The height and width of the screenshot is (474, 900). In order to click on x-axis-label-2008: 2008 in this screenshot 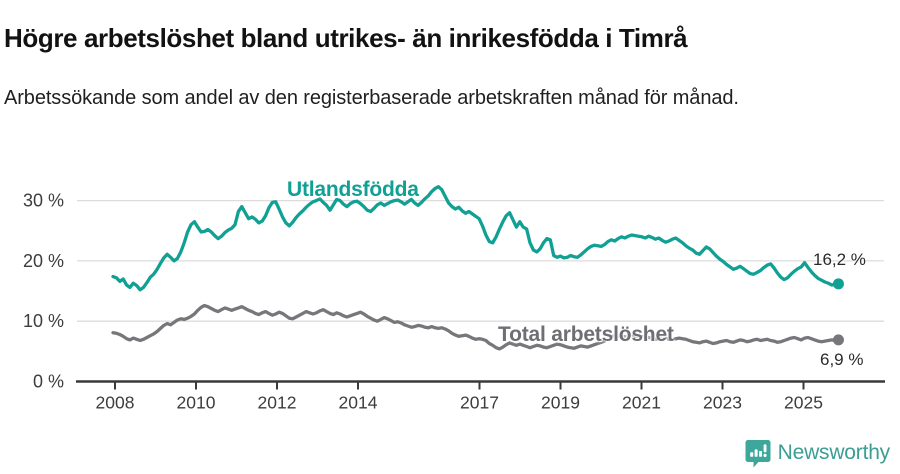, I will do `click(115, 403)`.